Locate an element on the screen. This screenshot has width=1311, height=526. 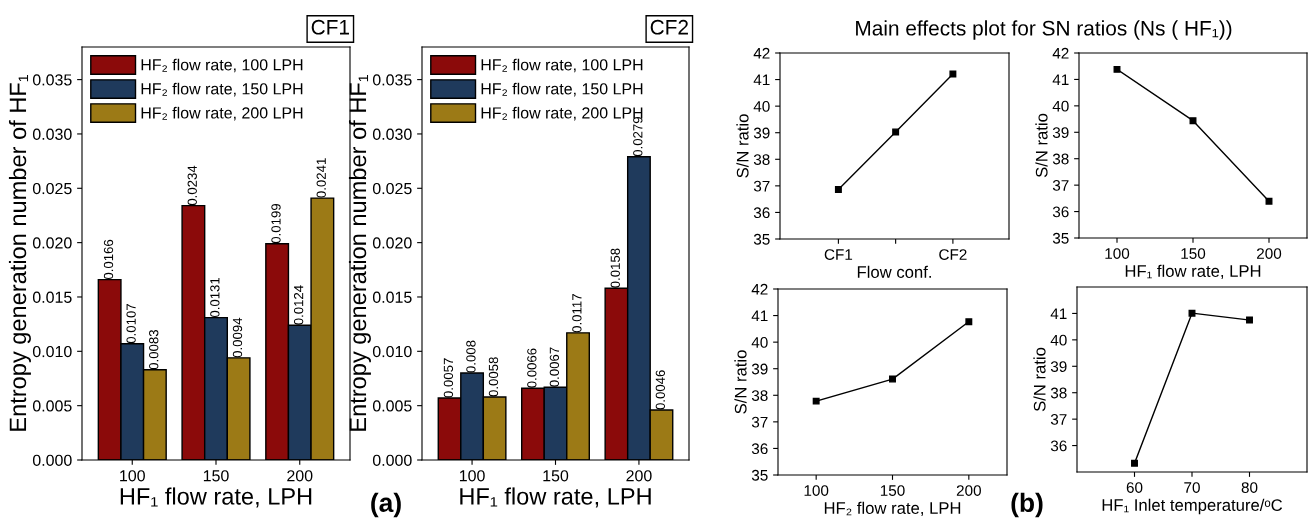
x-axis-title: HF₂ flow rate, LPH is located at coordinates (892, 508).